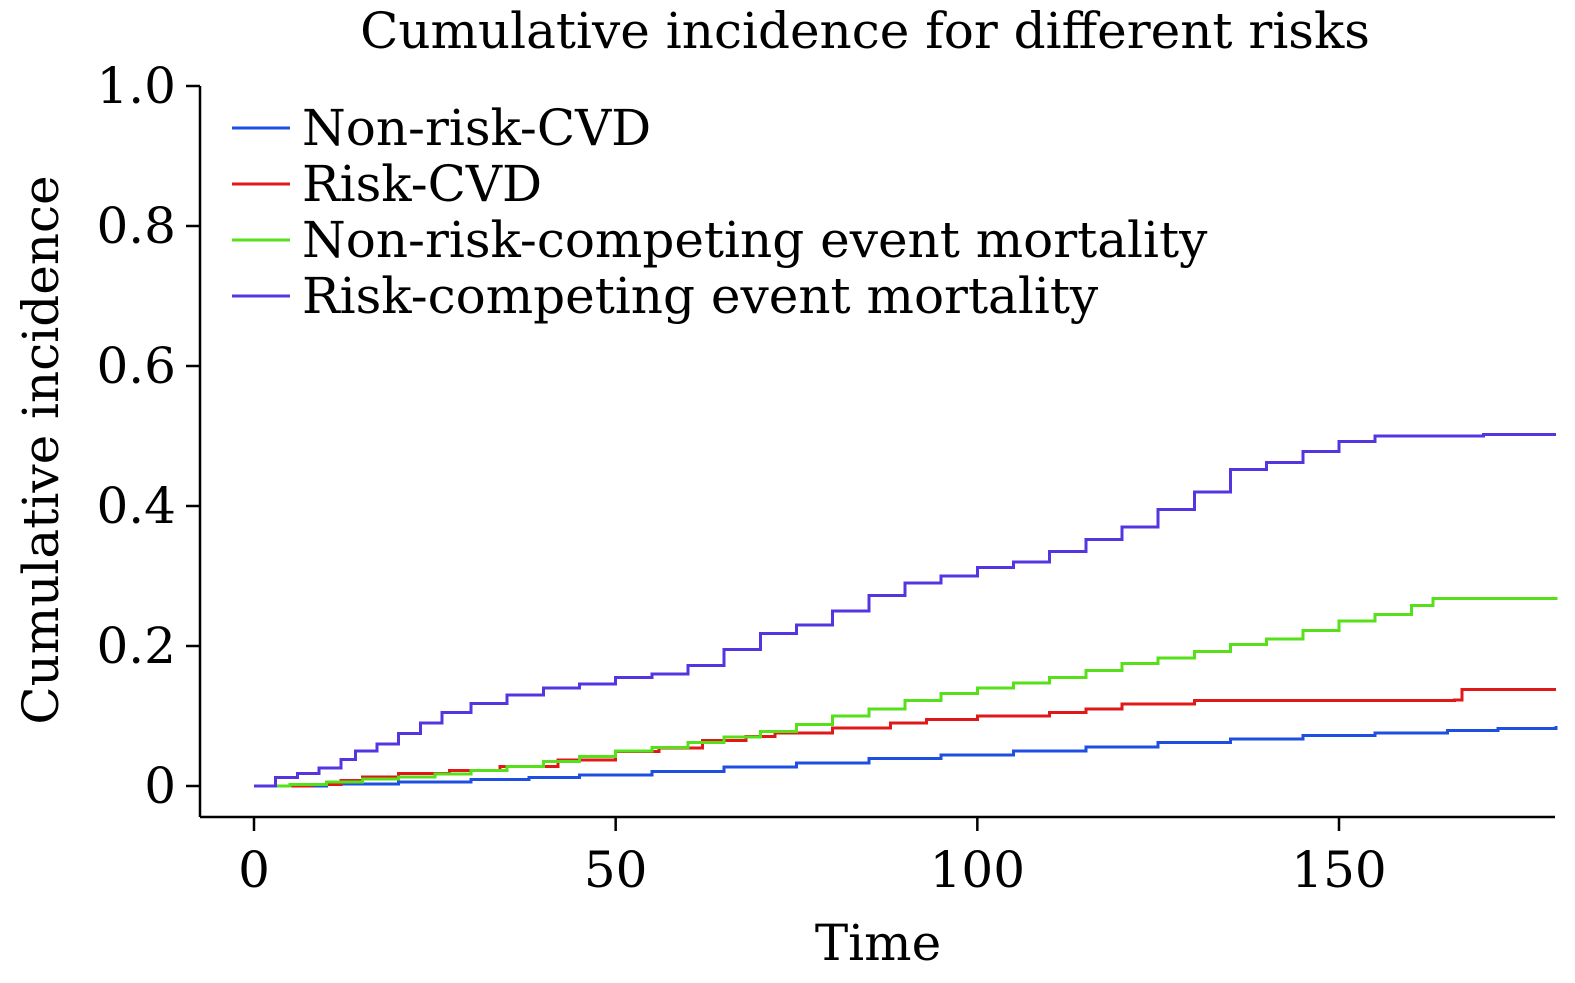  Describe the element at coordinates (136, 86) in the screenshot. I see `y-tick-label: 1.0` at that location.